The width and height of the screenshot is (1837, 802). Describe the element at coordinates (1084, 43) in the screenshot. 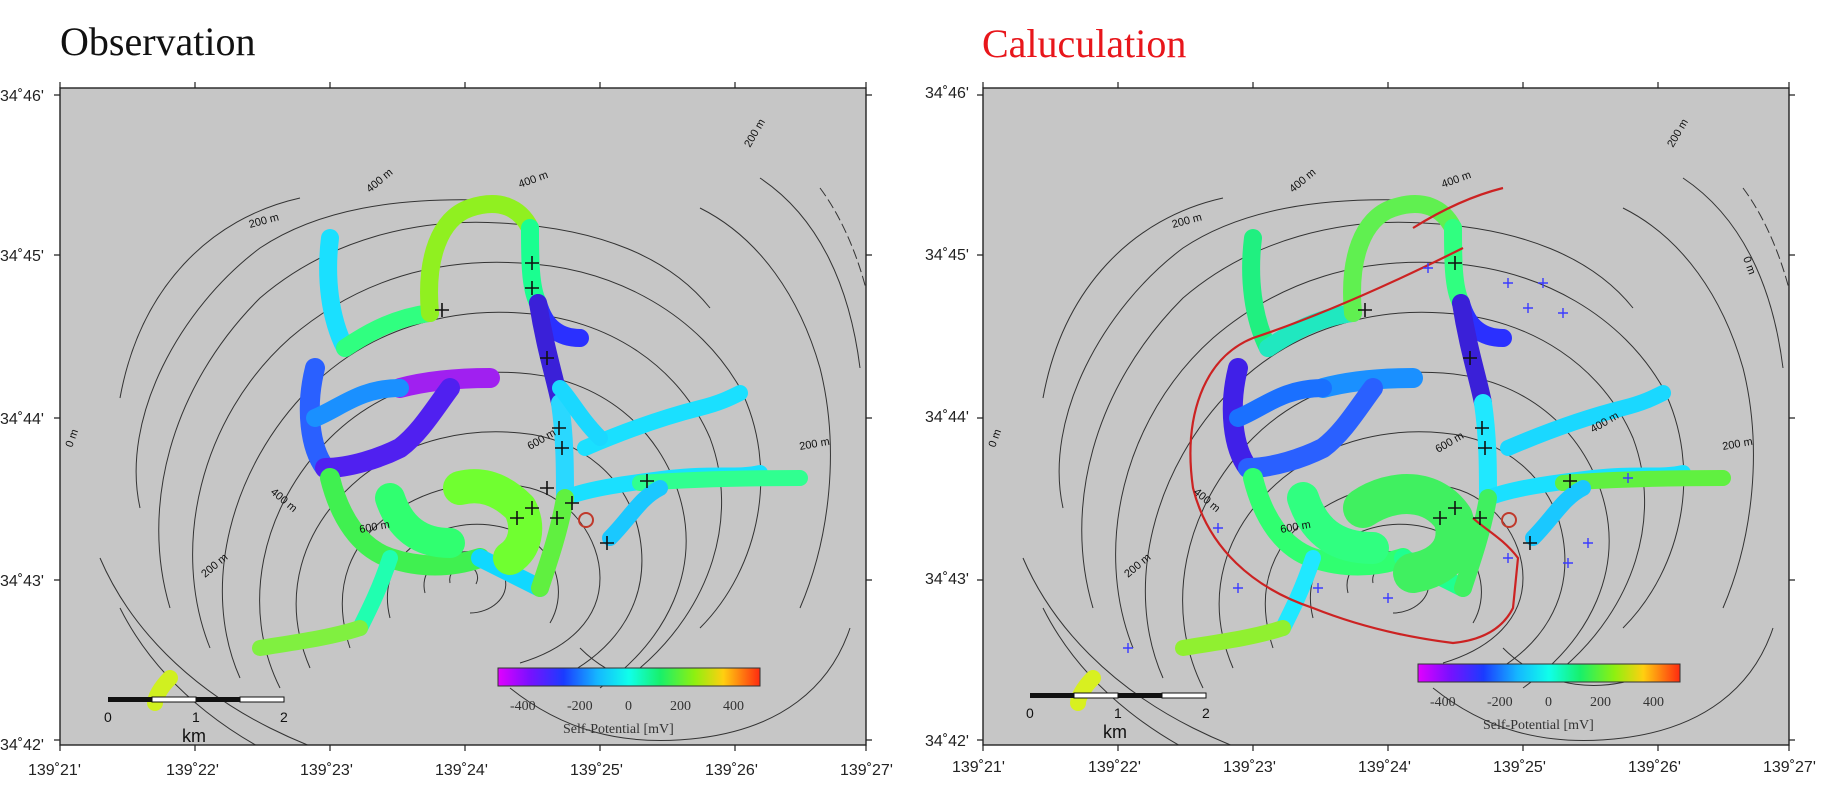

I see `calculation-title: Caluculation` at that location.